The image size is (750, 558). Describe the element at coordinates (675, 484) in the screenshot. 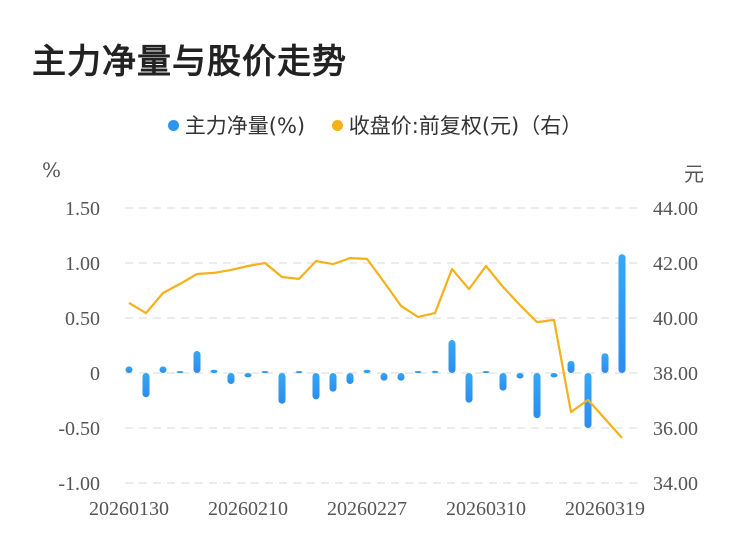

I see `right-tick-label: 34.00` at that location.